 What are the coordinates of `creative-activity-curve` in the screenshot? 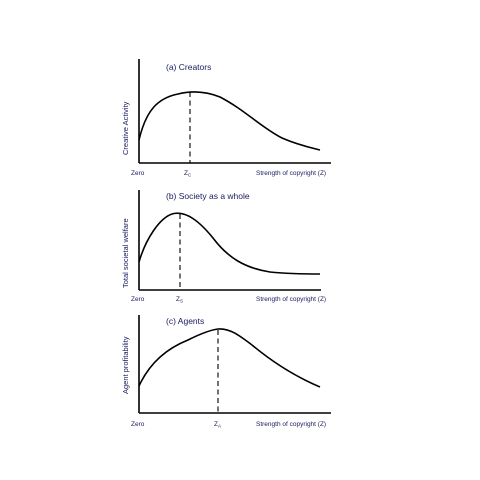 It's located at (229, 121).